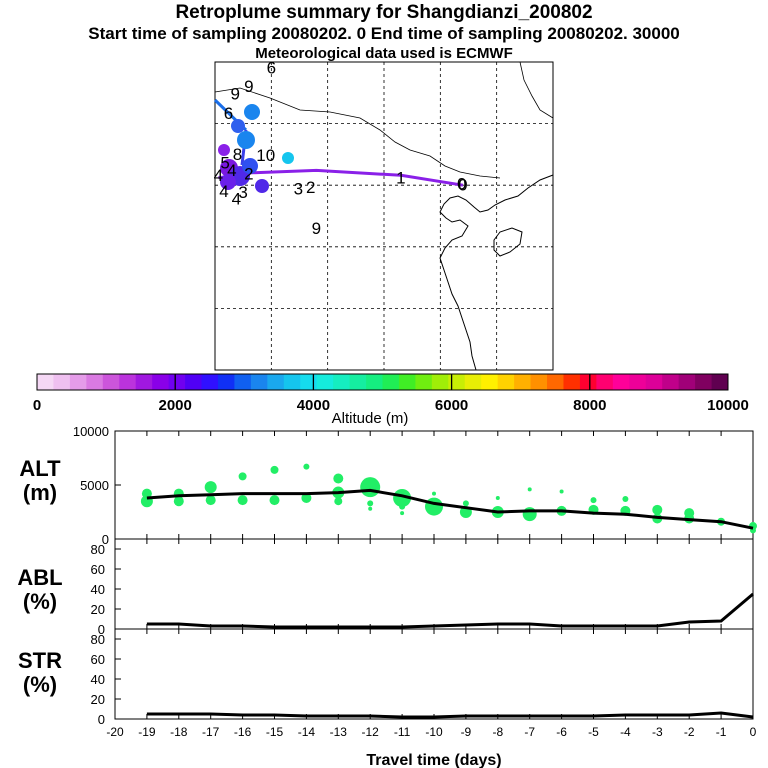  Describe the element at coordinates (561, 732) in the screenshot. I see `x-tick-label: -6` at that location.